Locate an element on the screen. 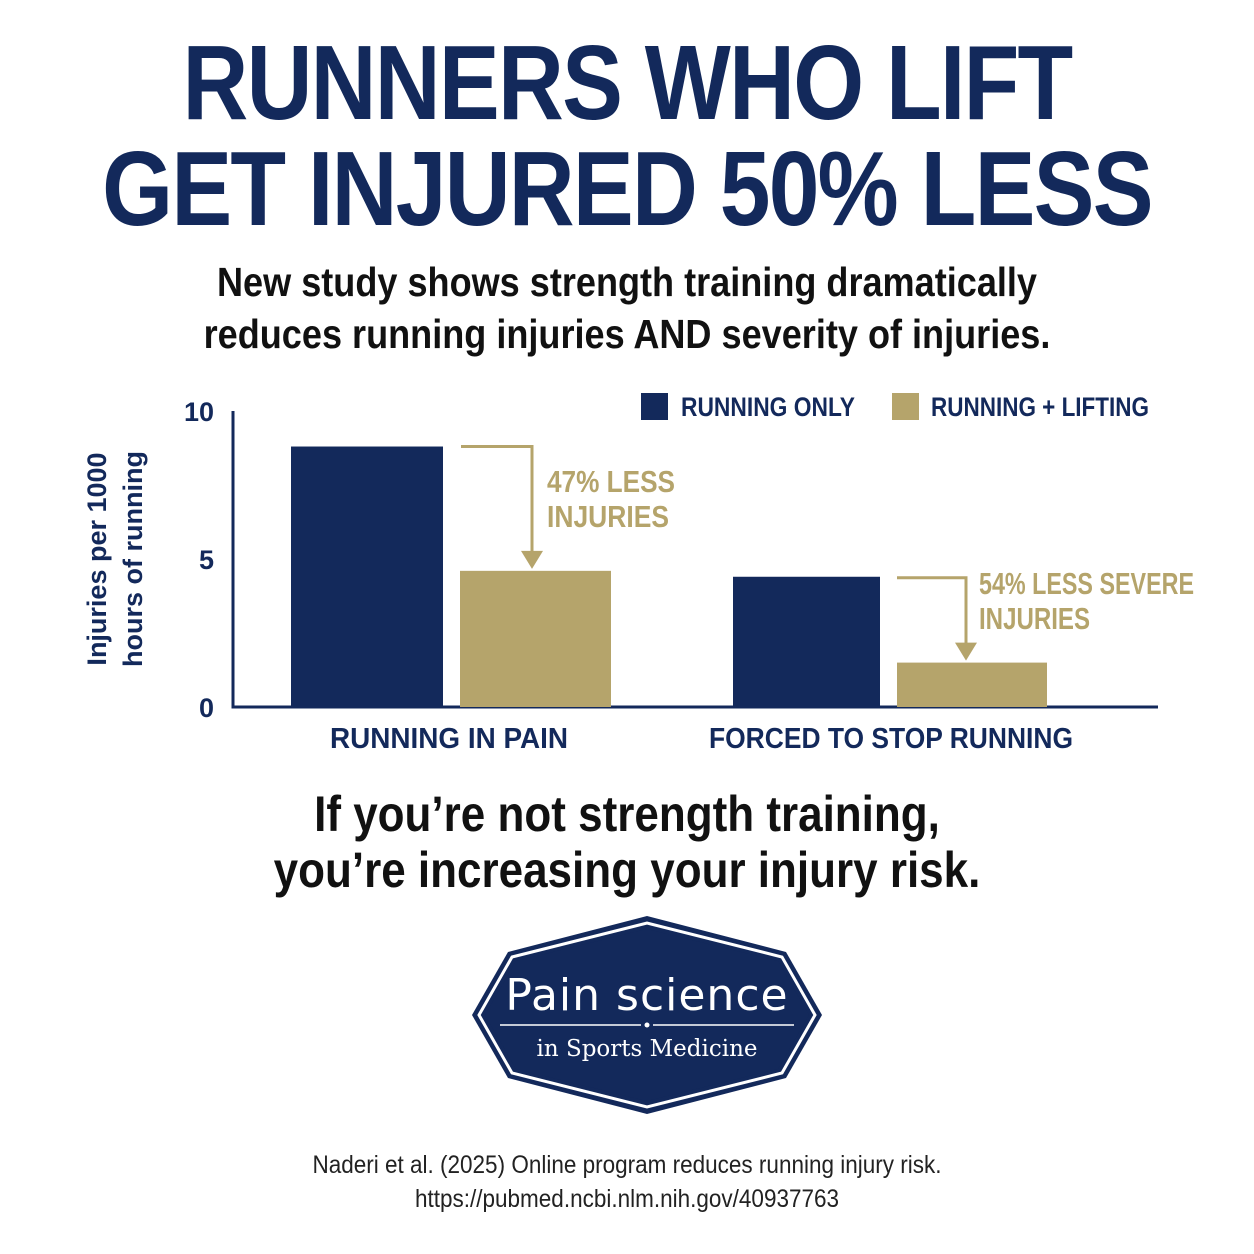 The width and height of the screenshot is (1254, 1254). takeaway-line-1: If you’re not strength training, is located at coordinates (627, 814).